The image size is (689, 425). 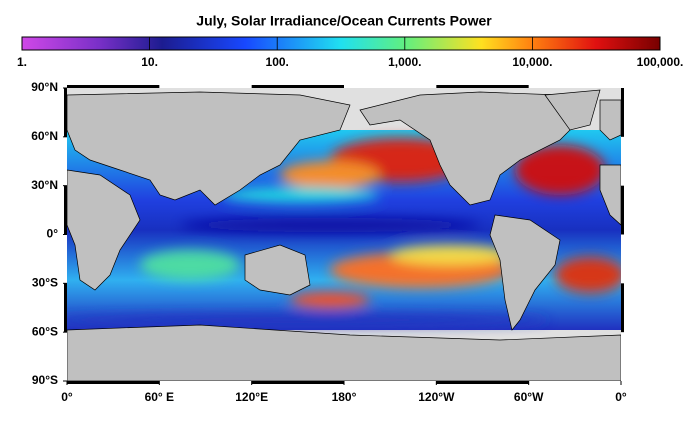 What do you see at coordinates (44, 185) in the screenshot?
I see `lat-tick-label: 30°N` at bounding box center [44, 185].